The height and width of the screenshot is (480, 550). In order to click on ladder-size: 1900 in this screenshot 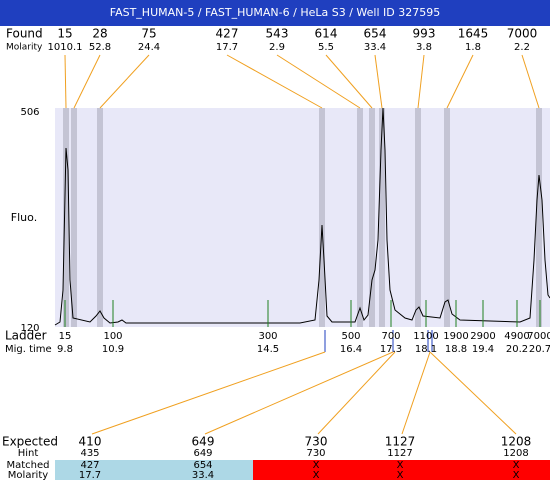, I will do `click(455, 336)`.